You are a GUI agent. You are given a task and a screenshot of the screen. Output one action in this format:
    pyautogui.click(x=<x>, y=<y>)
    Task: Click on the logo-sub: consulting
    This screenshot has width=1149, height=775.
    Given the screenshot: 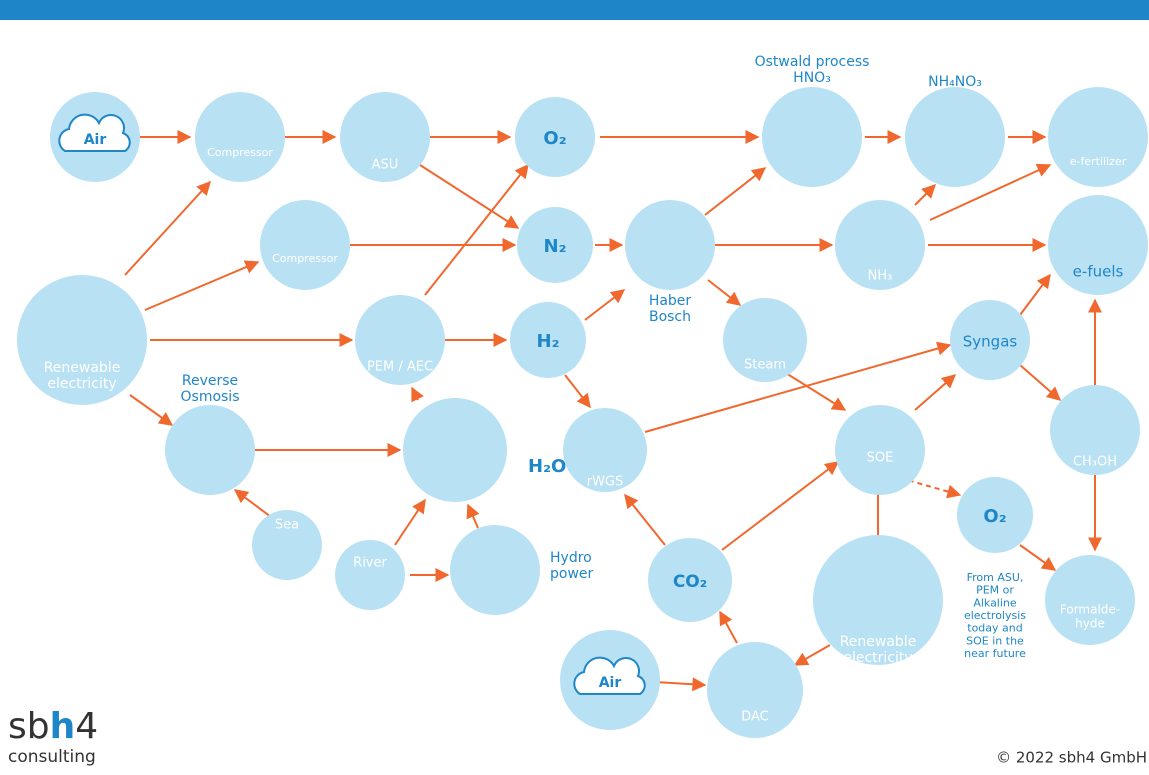 What is the action you would take?
    pyautogui.click(x=52, y=757)
    